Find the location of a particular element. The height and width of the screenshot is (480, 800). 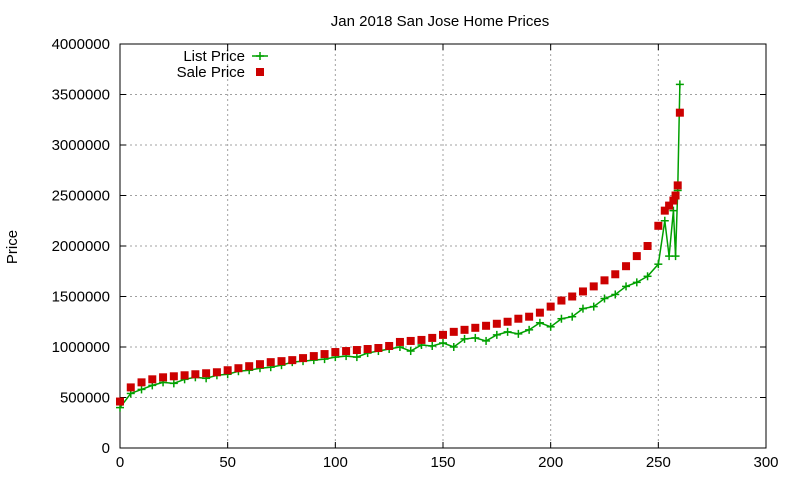

legend-label: List Price is located at coordinates (214, 56).